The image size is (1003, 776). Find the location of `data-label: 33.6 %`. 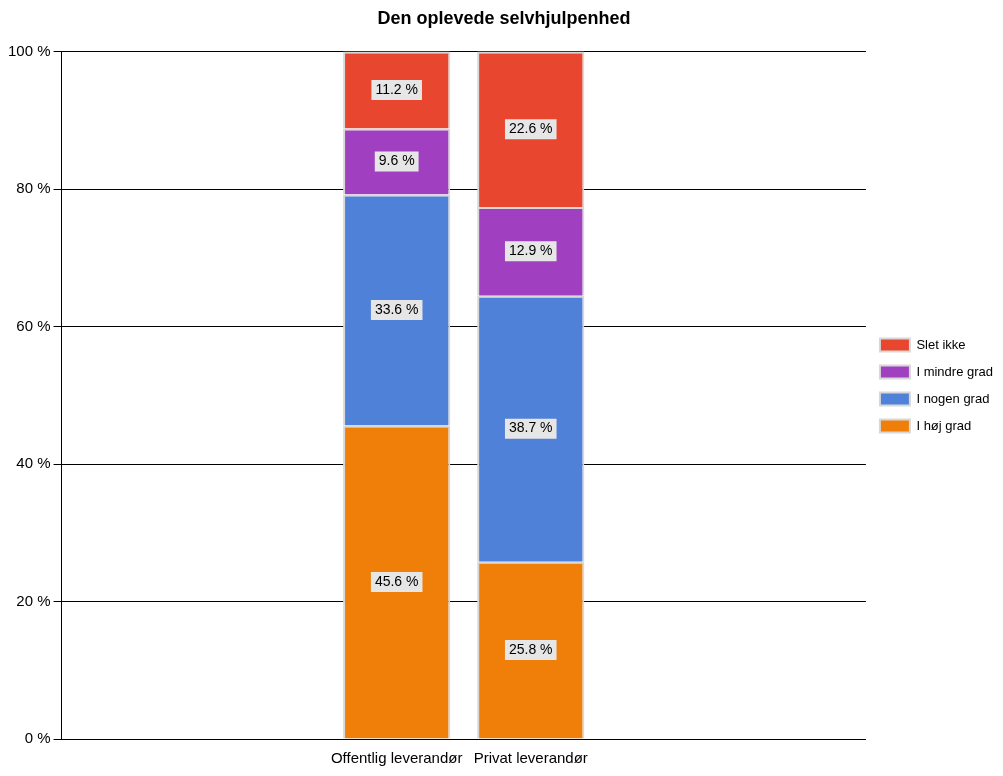

data-label: 33.6 % is located at coordinates (396, 308).